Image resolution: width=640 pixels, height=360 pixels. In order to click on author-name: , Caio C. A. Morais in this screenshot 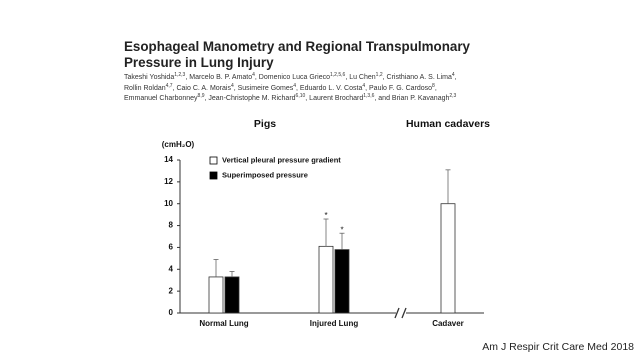, I will do `click(201, 88)`.